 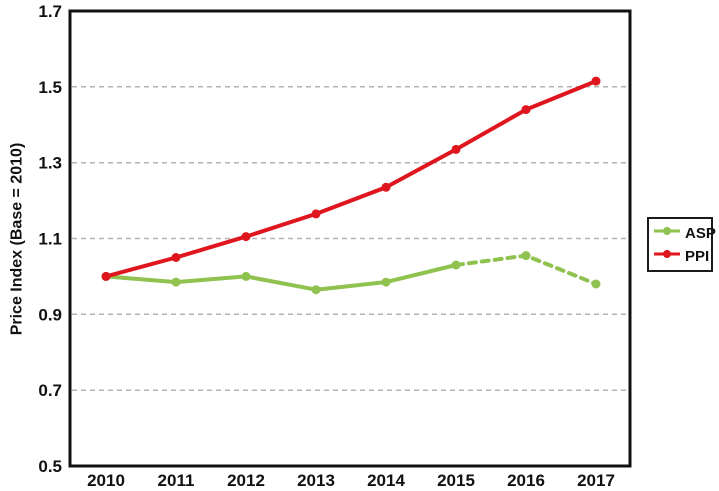 What do you see at coordinates (50, 466) in the screenshot?
I see `y-tick-label: 0.5` at bounding box center [50, 466].